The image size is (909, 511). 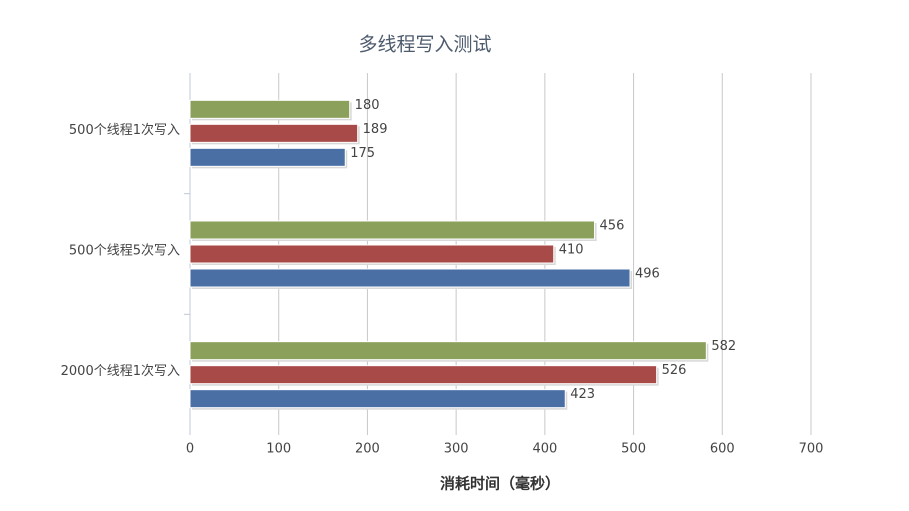 What do you see at coordinates (612, 226) in the screenshot?
I see `data-label: 456` at bounding box center [612, 226].